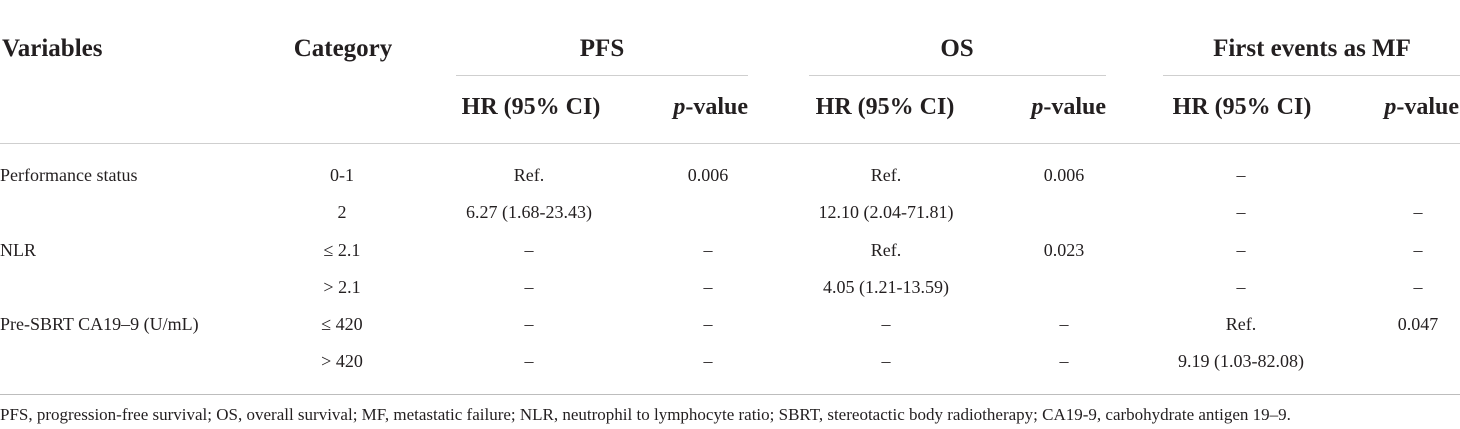  Describe the element at coordinates (342, 287) in the screenshot. I see `row-category: > 2.1` at that location.